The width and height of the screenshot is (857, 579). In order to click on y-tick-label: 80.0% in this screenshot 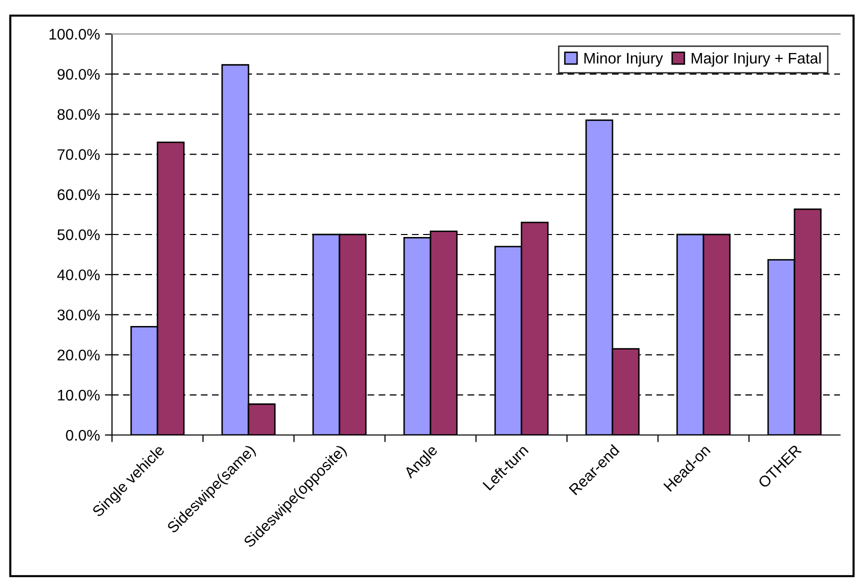, I will do `click(79, 114)`.